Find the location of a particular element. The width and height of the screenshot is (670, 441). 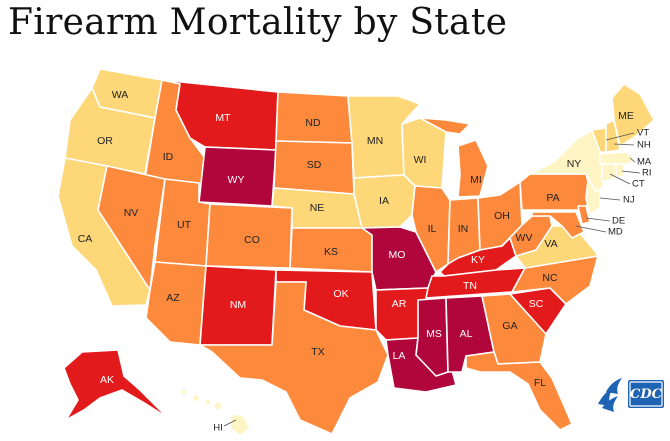

state-WV is located at coordinates (527, 236).